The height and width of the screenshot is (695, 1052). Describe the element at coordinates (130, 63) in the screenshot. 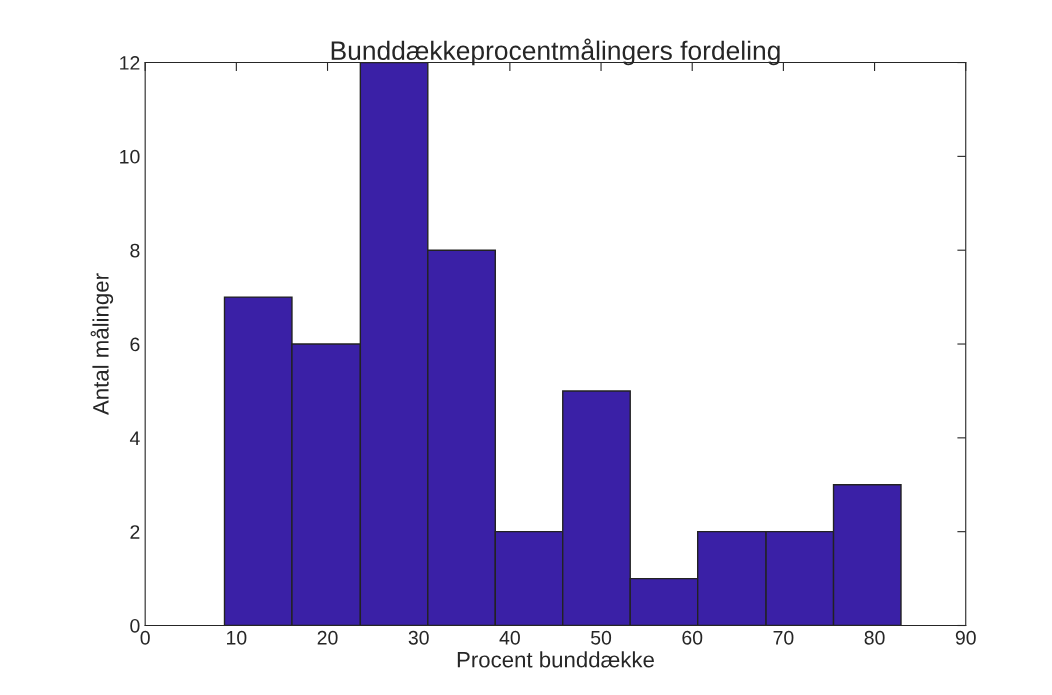

I see `y-tick-label: 12` at that location.